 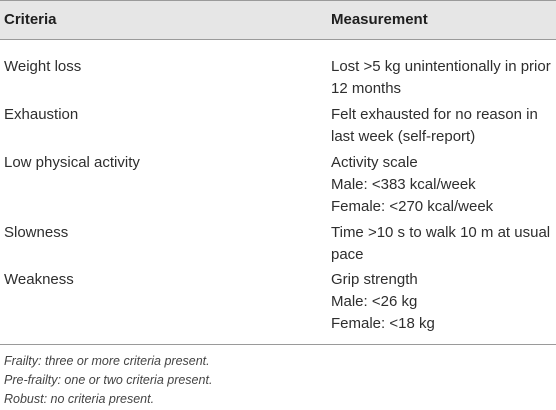 I want to click on criteria-cell: Weight loss, so click(x=43, y=66).